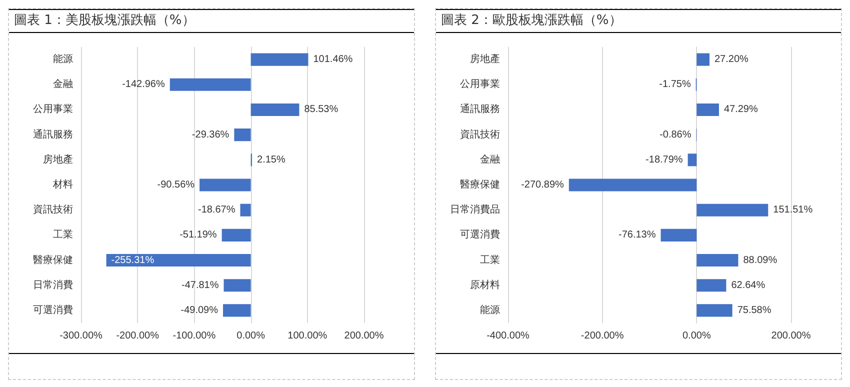 This screenshot has height=387, width=850. I want to click on data-label: -270.89%, so click(542, 185).